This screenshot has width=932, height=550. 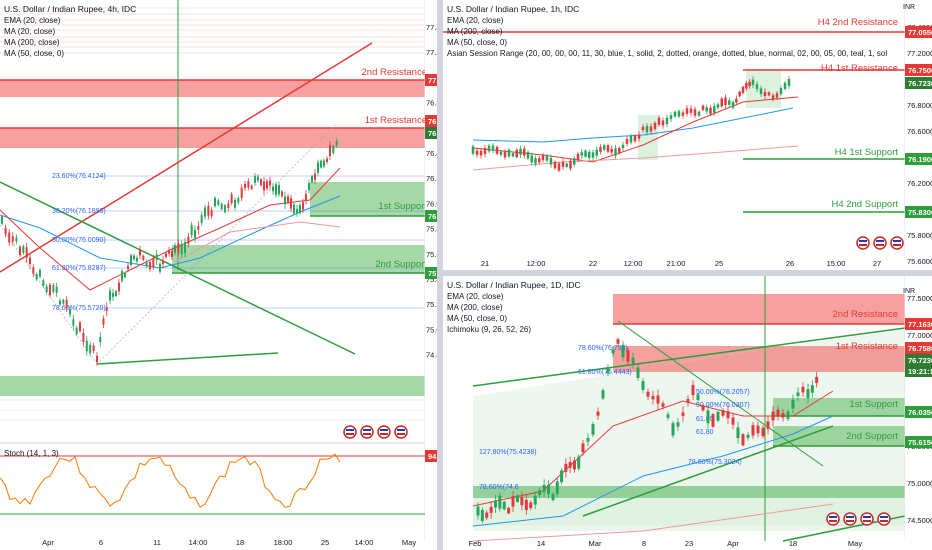 What do you see at coordinates (858, 22) in the screenshot?
I see `level-label: H4 2nd Resistance` at bounding box center [858, 22].